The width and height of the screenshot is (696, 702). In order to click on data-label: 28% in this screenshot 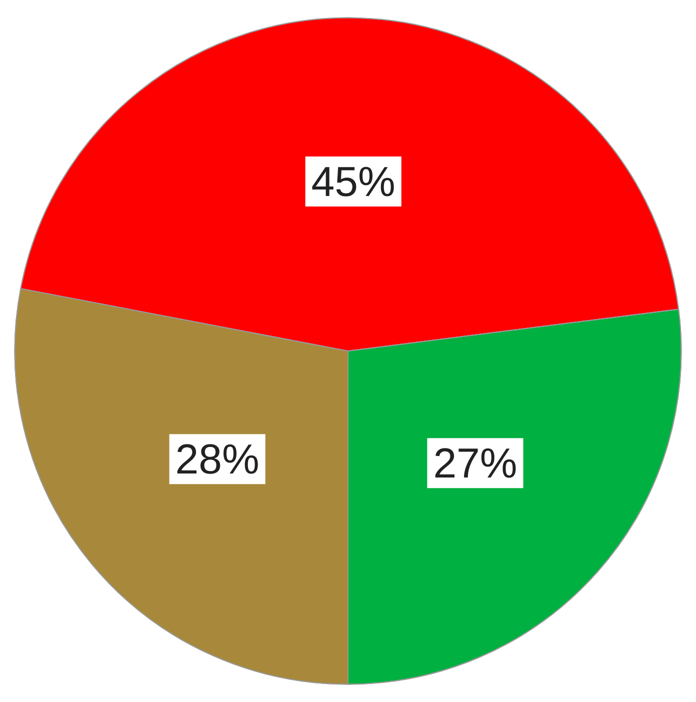, I will do `click(217, 459)`.